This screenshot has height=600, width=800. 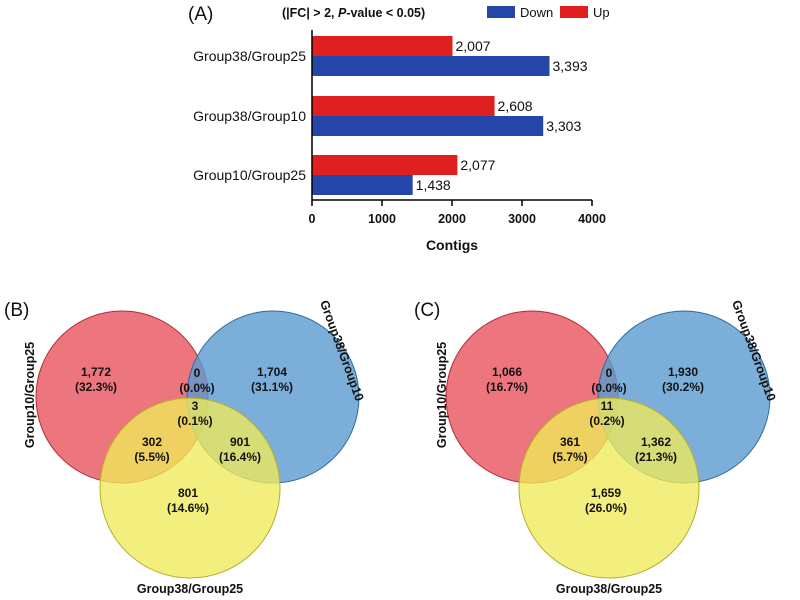 I want to click on x-axis-ticks: 0 1000 2000 3000 4000, so click(x=457, y=213).